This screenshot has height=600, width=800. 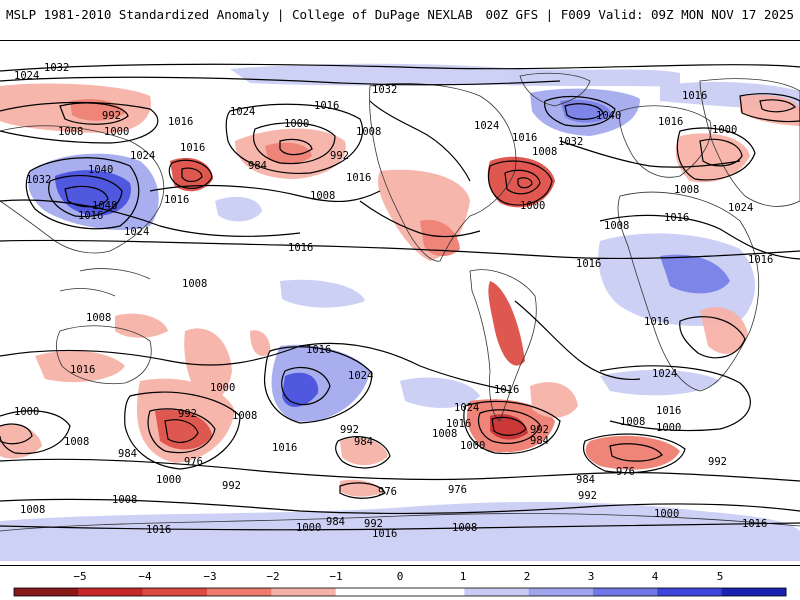 What do you see at coordinates (105, 282) in the screenshot?
I see `indonesia-coast` at bounding box center [105, 282].